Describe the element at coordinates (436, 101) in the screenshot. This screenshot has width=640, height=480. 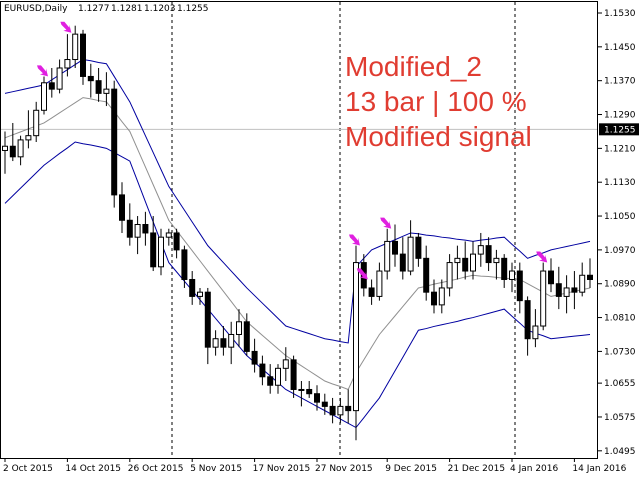
I see `annotation: 13 bar | 100 %` at that location.